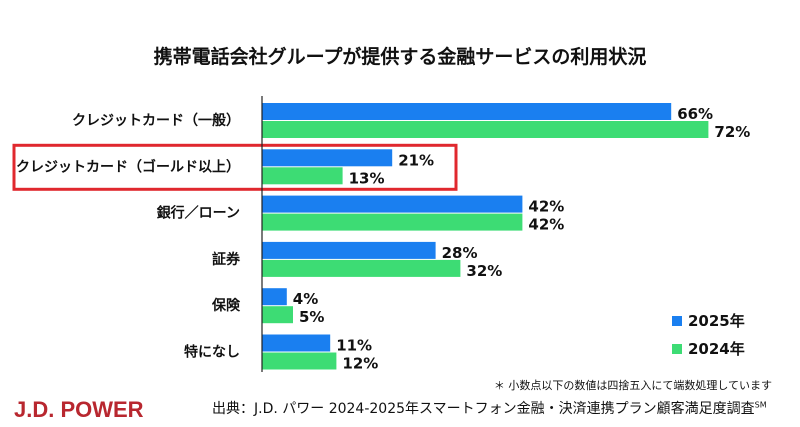 This screenshot has height=427, width=800. I want to click on jd-power-logo: J.D. POWER, so click(79, 409).